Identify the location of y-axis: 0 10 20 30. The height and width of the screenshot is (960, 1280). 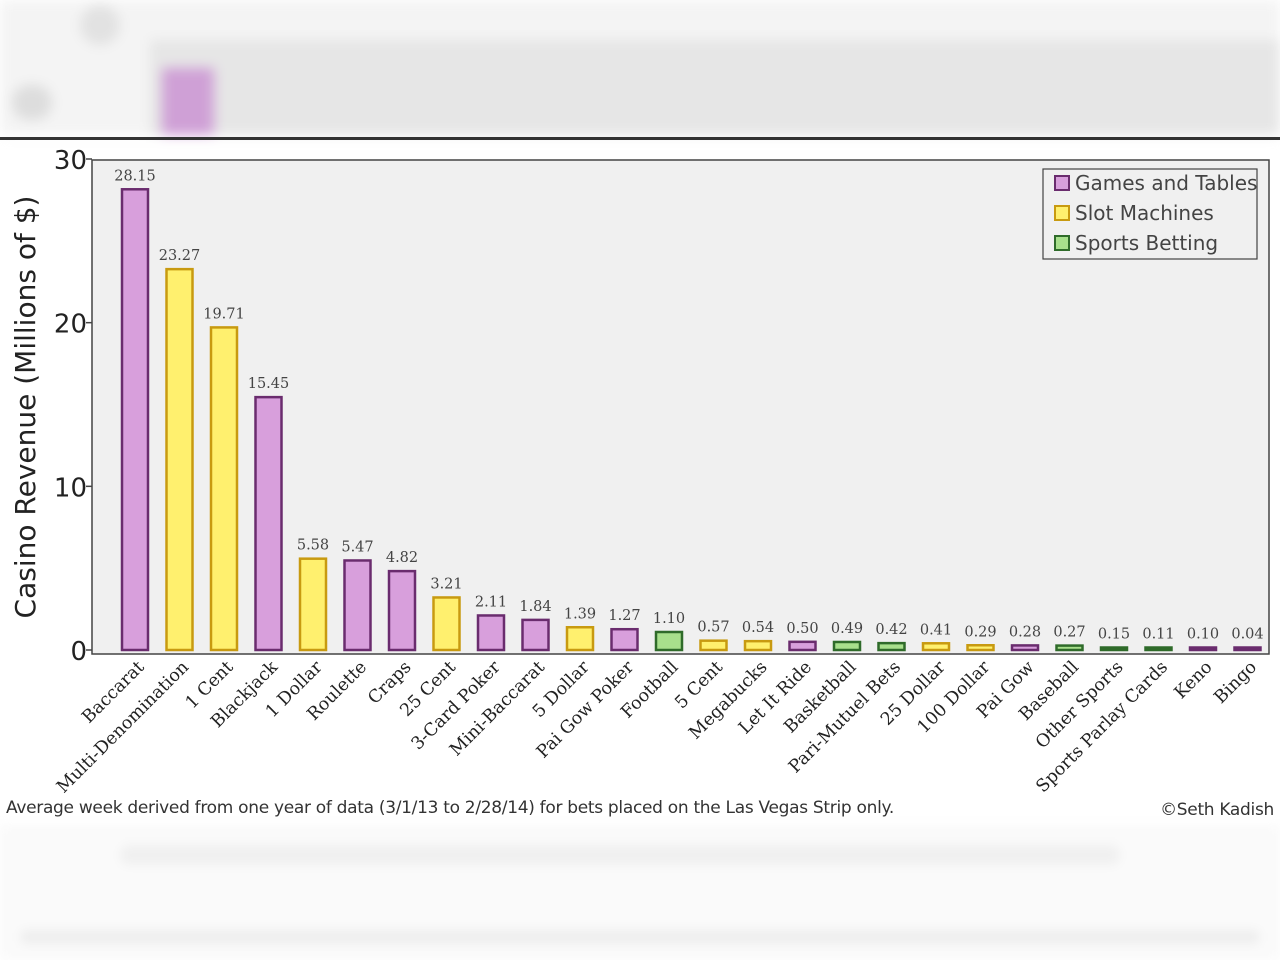
(73, 406).